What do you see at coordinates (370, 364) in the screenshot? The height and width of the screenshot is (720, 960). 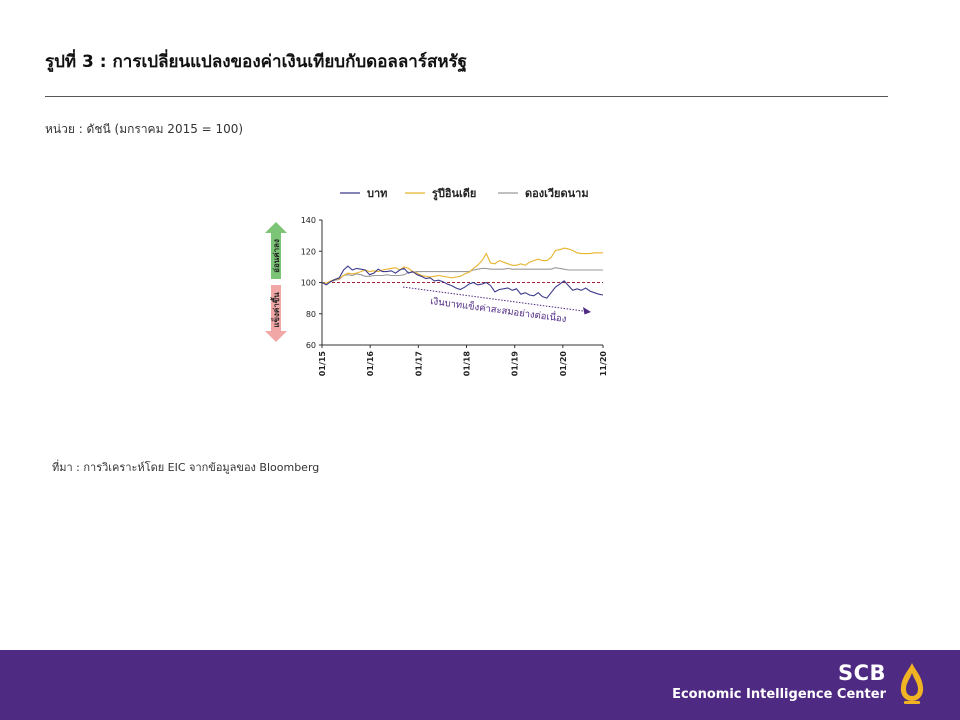 I see `x-tick-label-1: 01/16` at bounding box center [370, 364].